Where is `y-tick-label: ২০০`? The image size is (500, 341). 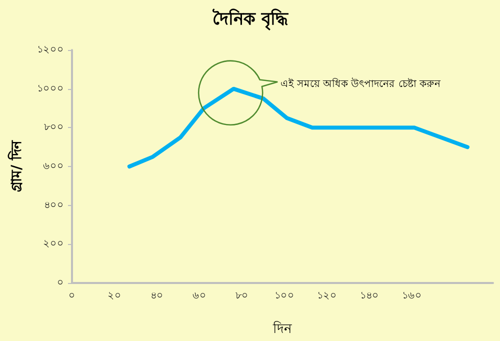
y-tick-label: ২০০ is located at coordinates (53, 244).